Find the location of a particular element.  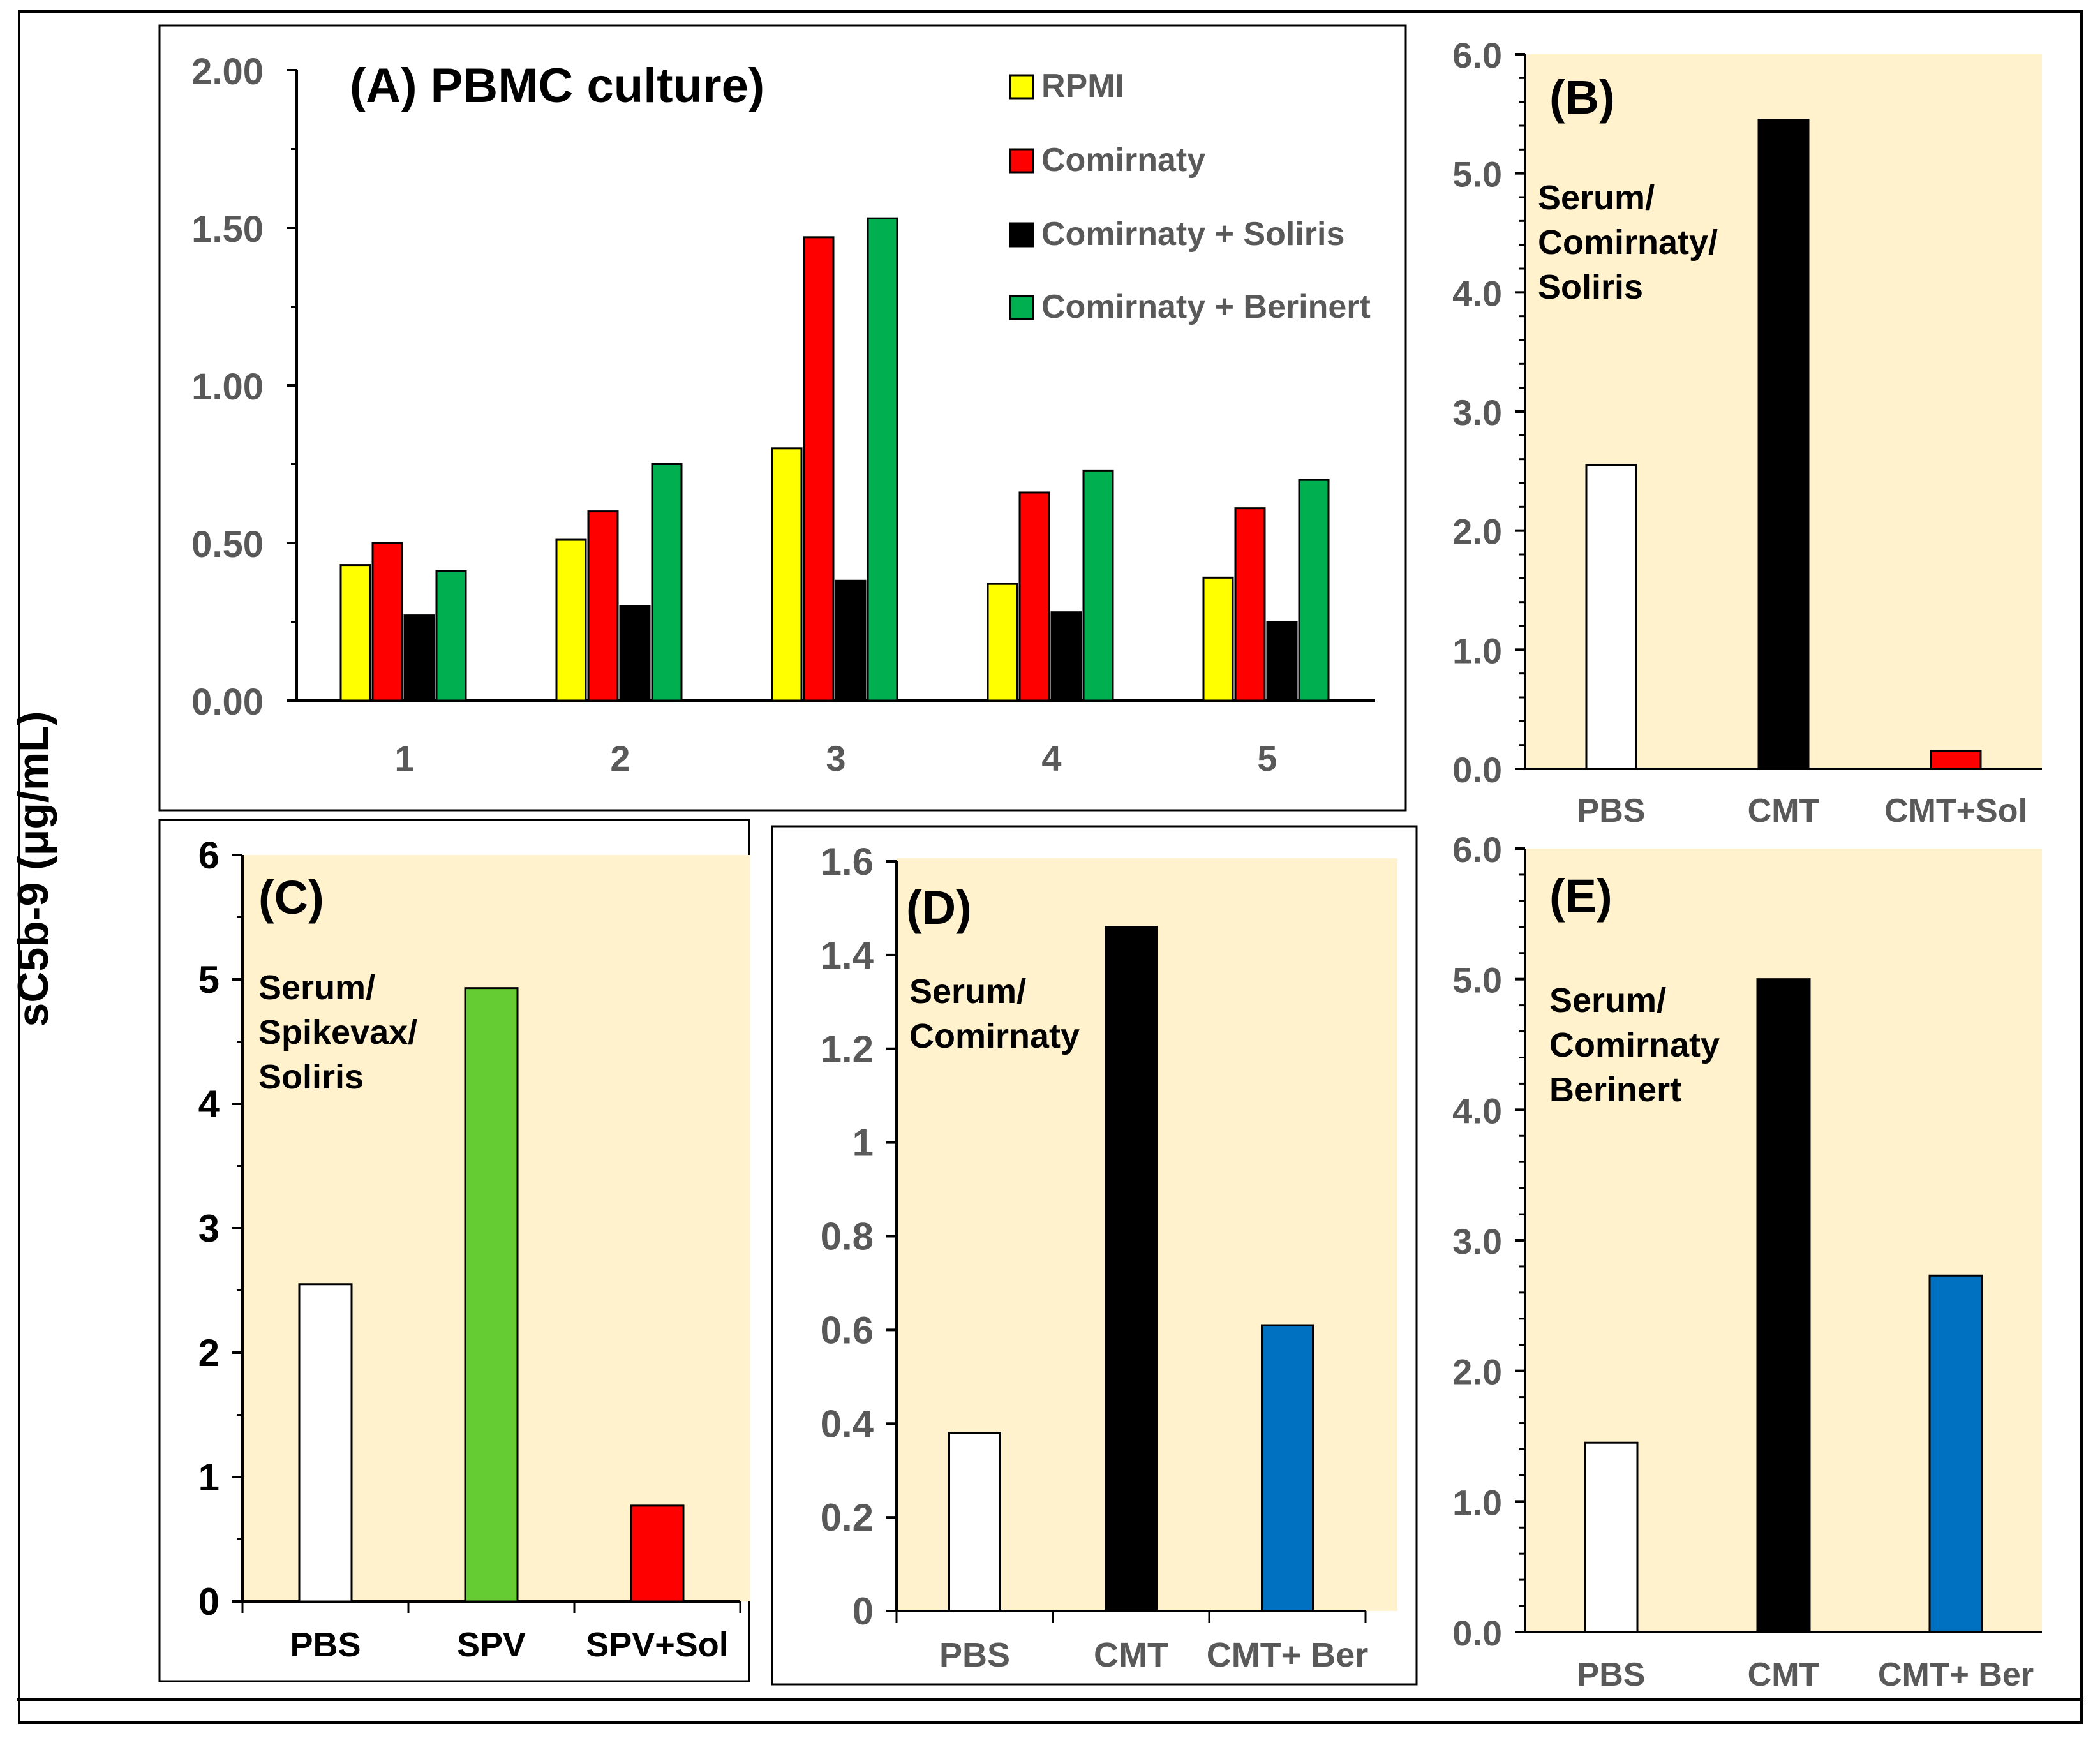

panel-e-y-tick-label: 5.0 is located at coordinates (1477, 980).